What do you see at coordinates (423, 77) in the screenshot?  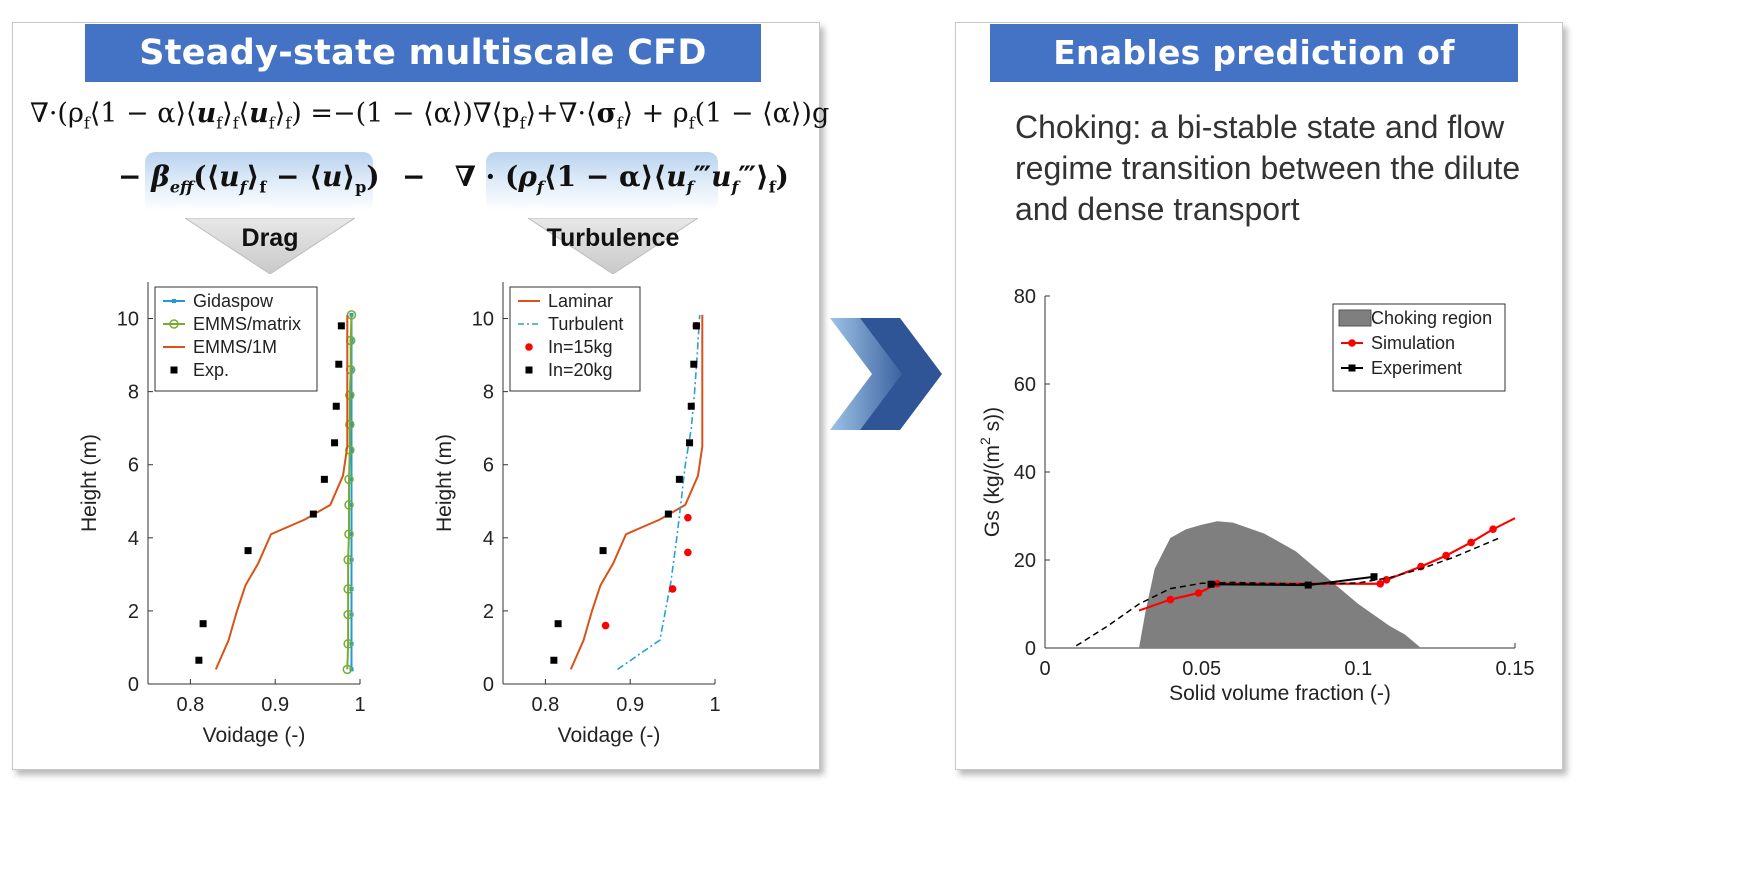 I see `left-panel-title: Steady-state multiscale CFD modeling` at bounding box center [423, 77].